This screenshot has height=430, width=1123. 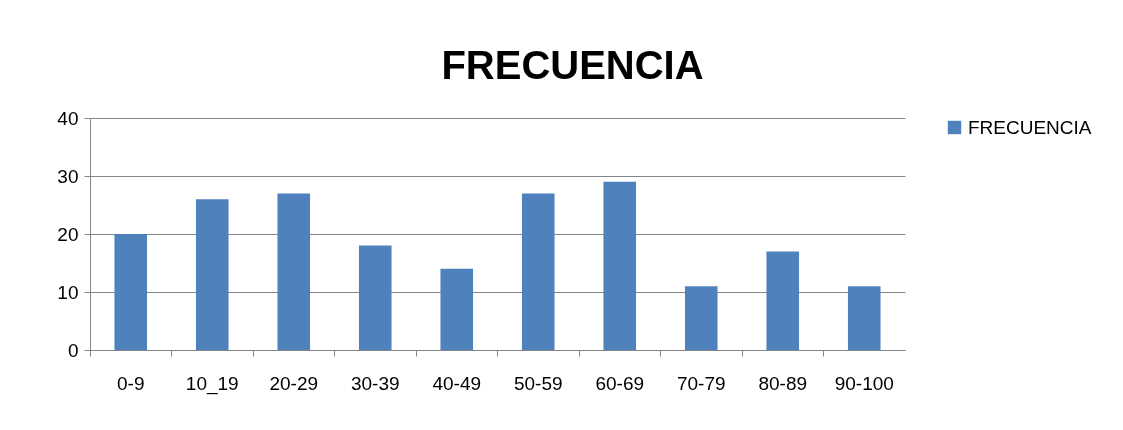 What do you see at coordinates (68, 292) in the screenshot?
I see `y-tick-label: 10` at bounding box center [68, 292].